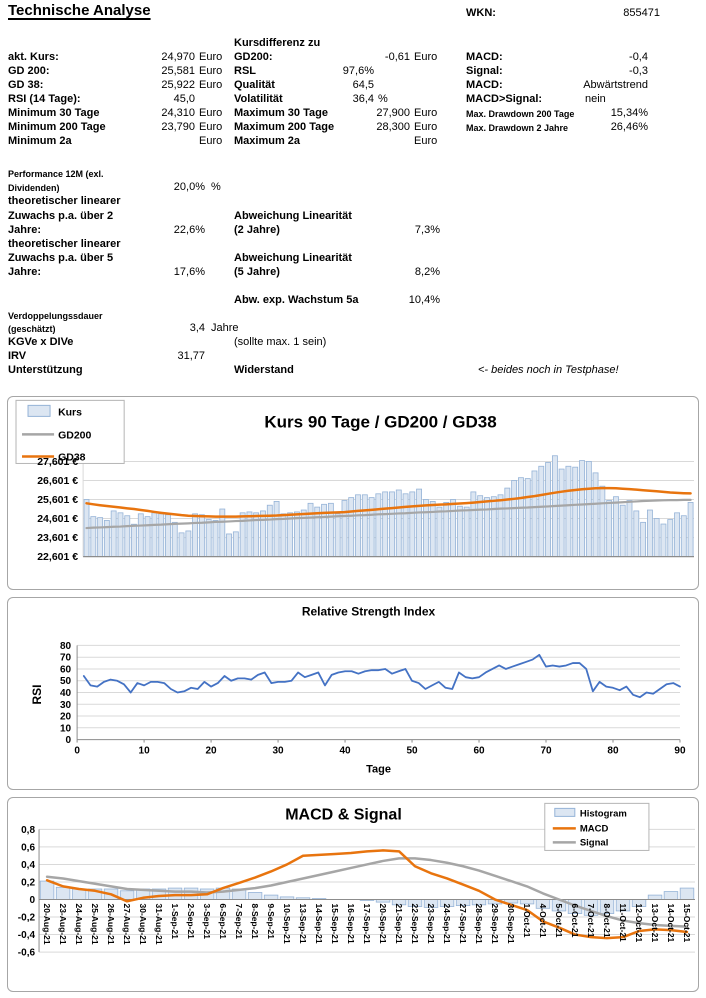  What do you see at coordinates (267, 141) in the screenshot?
I see `metric-label: Maximum 2a` at bounding box center [267, 141].